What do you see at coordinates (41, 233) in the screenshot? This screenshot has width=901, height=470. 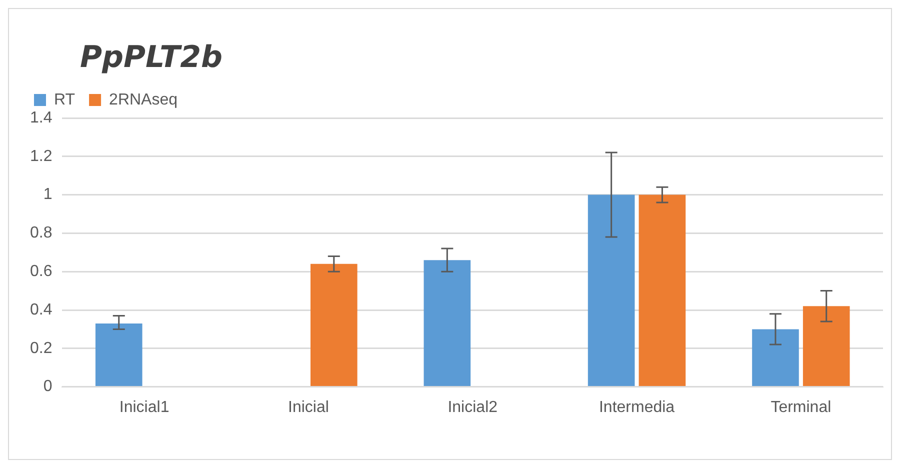 I see `y-tick-label: 0.8` at bounding box center [41, 233].